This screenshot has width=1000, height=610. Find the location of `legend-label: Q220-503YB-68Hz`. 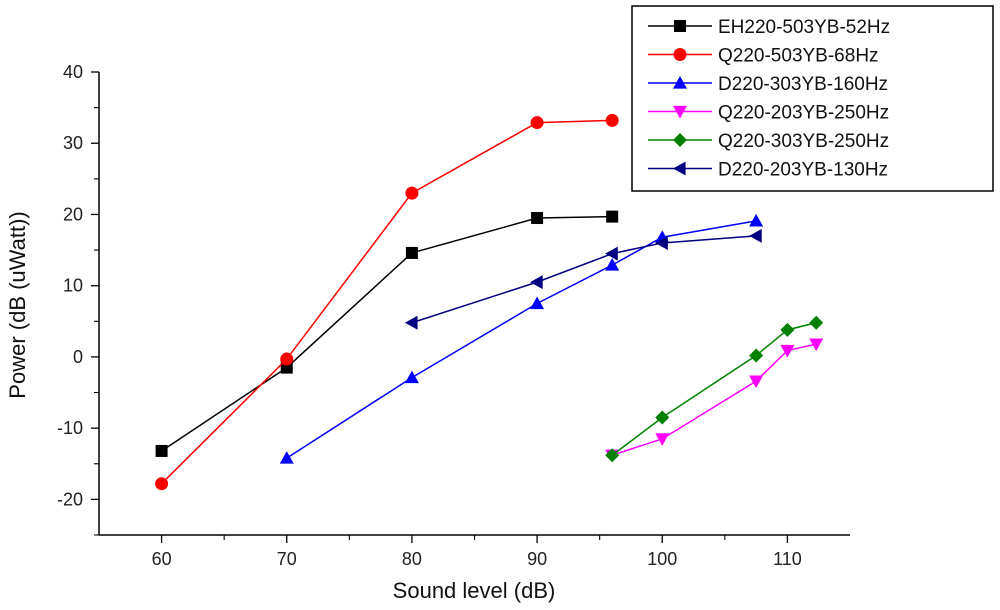

legend-label: Q220-503YB-68Hz is located at coordinates (798, 56).